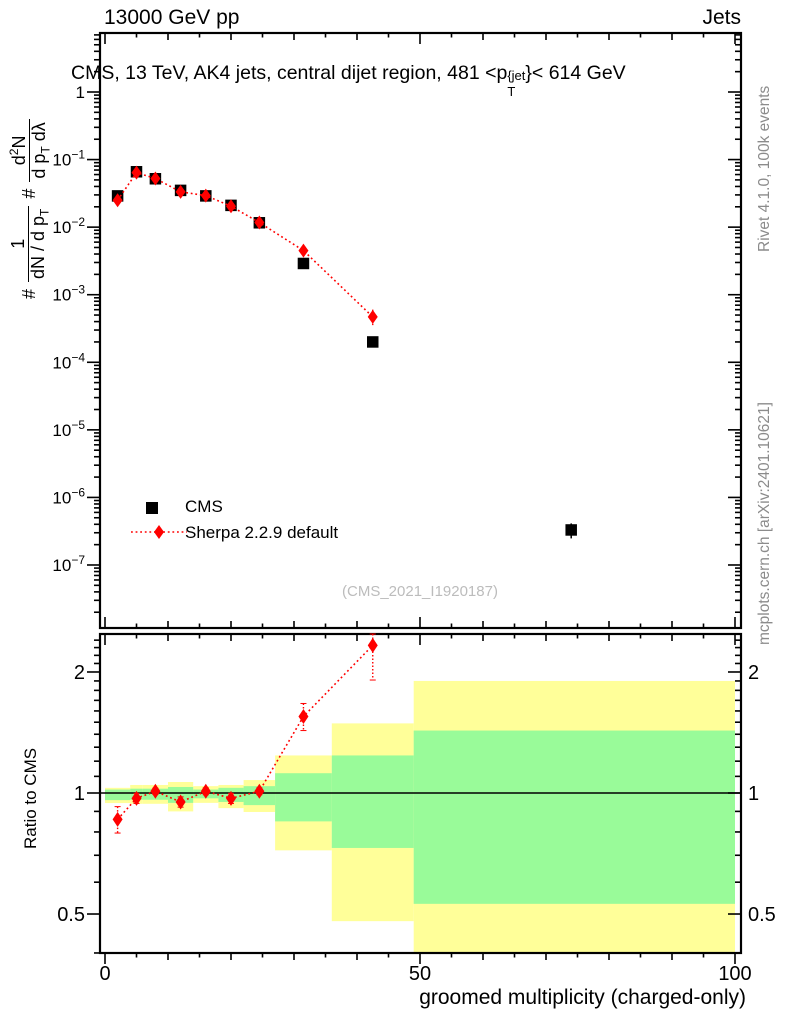  What do you see at coordinates (764, 523) in the screenshot?
I see `mcplots-credit: mcplots.cern.ch [arXiv:2401.10621]` at bounding box center [764, 523].